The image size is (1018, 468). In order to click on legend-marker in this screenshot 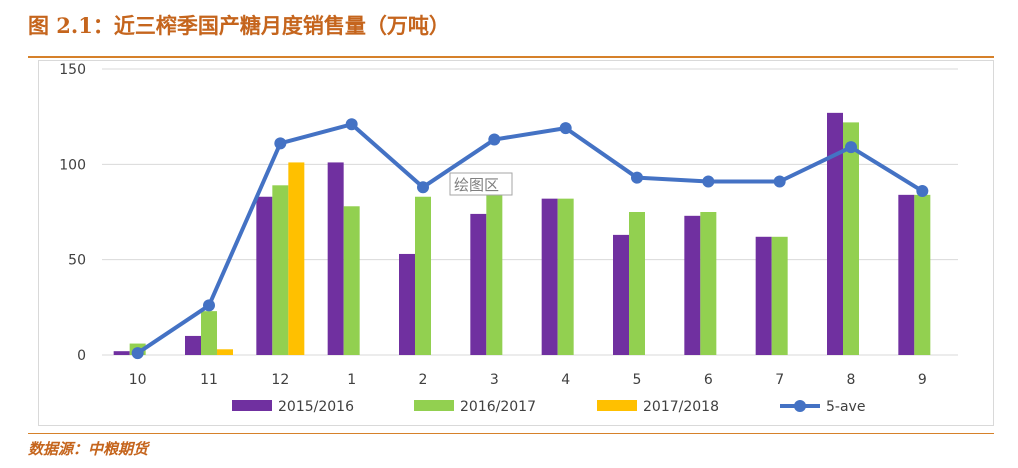, I will do `click(800, 406)`.